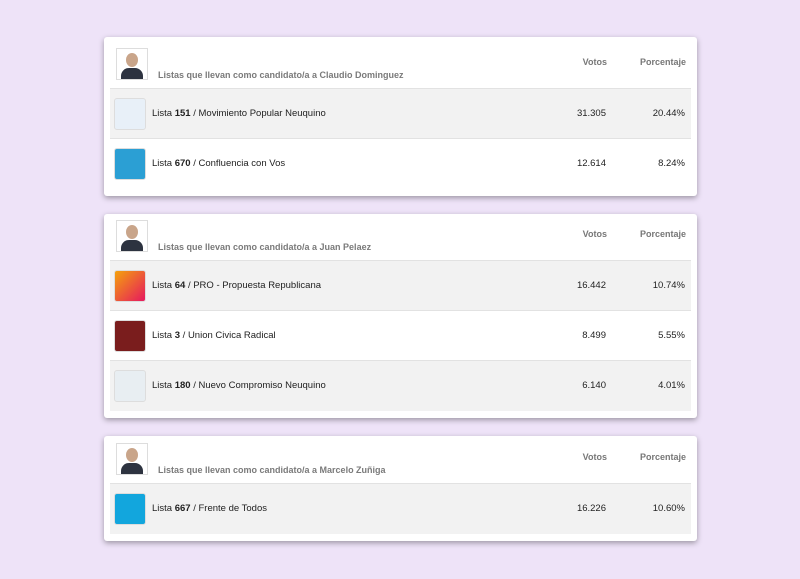 This screenshot has width=800, height=579. Describe the element at coordinates (591, 163) in the screenshot. I see `votes: 12.614` at that location.